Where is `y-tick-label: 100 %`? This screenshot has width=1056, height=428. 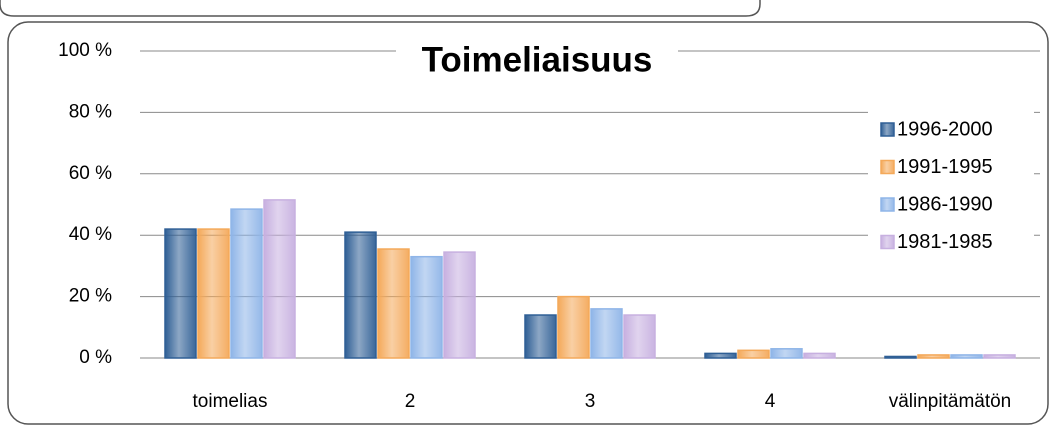
y-tick-label: 100 % is located at coordinates (85, 50).